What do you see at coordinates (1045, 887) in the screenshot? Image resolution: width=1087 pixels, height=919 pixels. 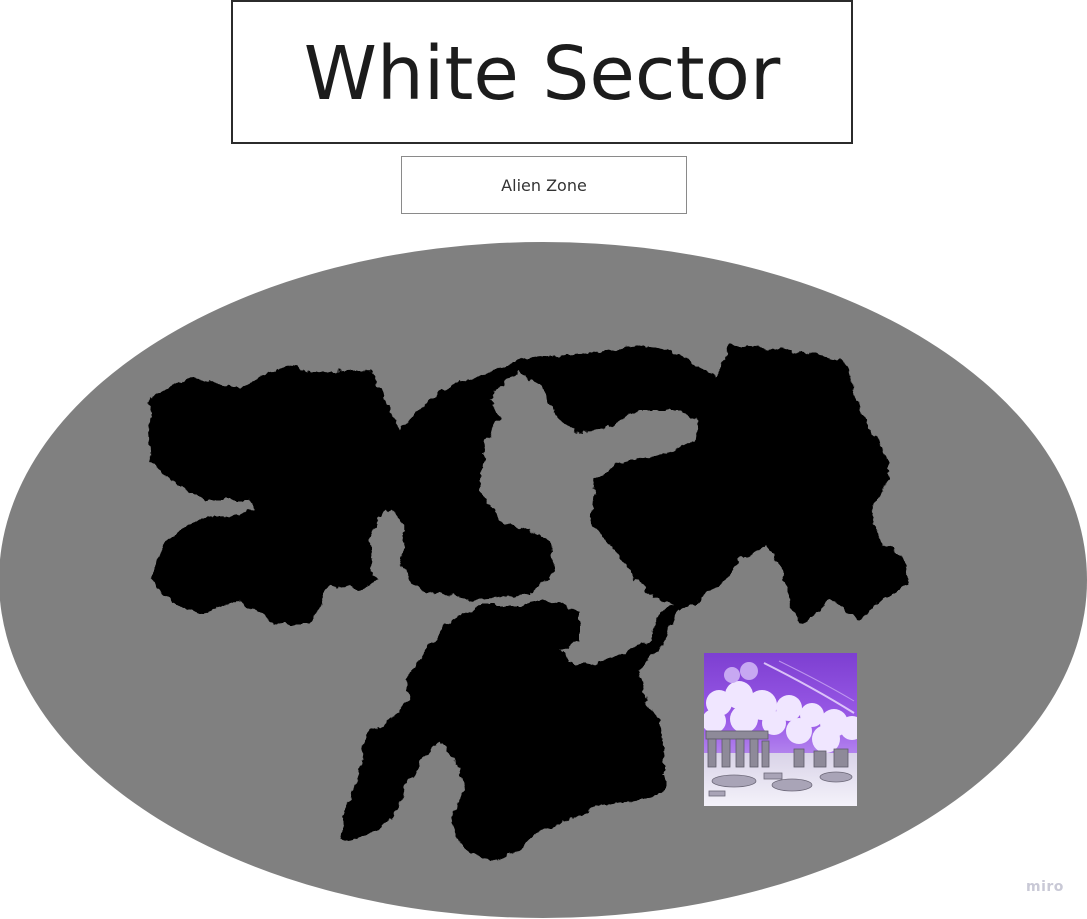 I see `miro-watermark: miro` at bounding box center [1045, 887].